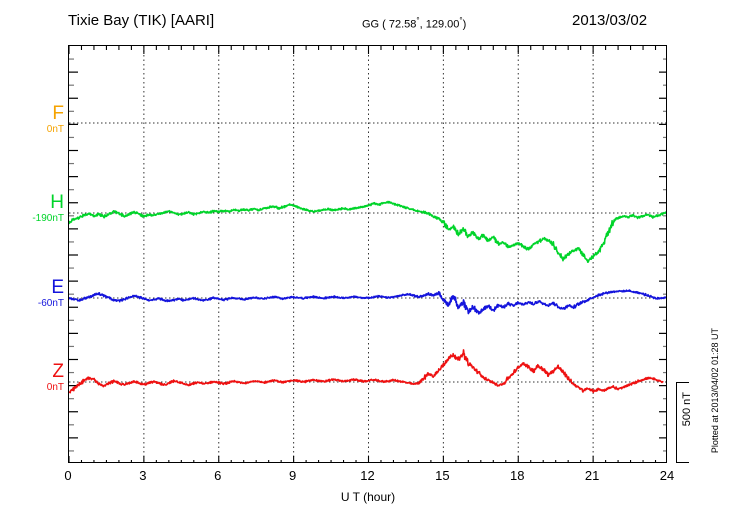 This screenshot has width=730, height=520. What do you see at coordinates (55, 129) in the screenshot?
I see `component-value-f: 0nT` at bounding box center [55, 129].